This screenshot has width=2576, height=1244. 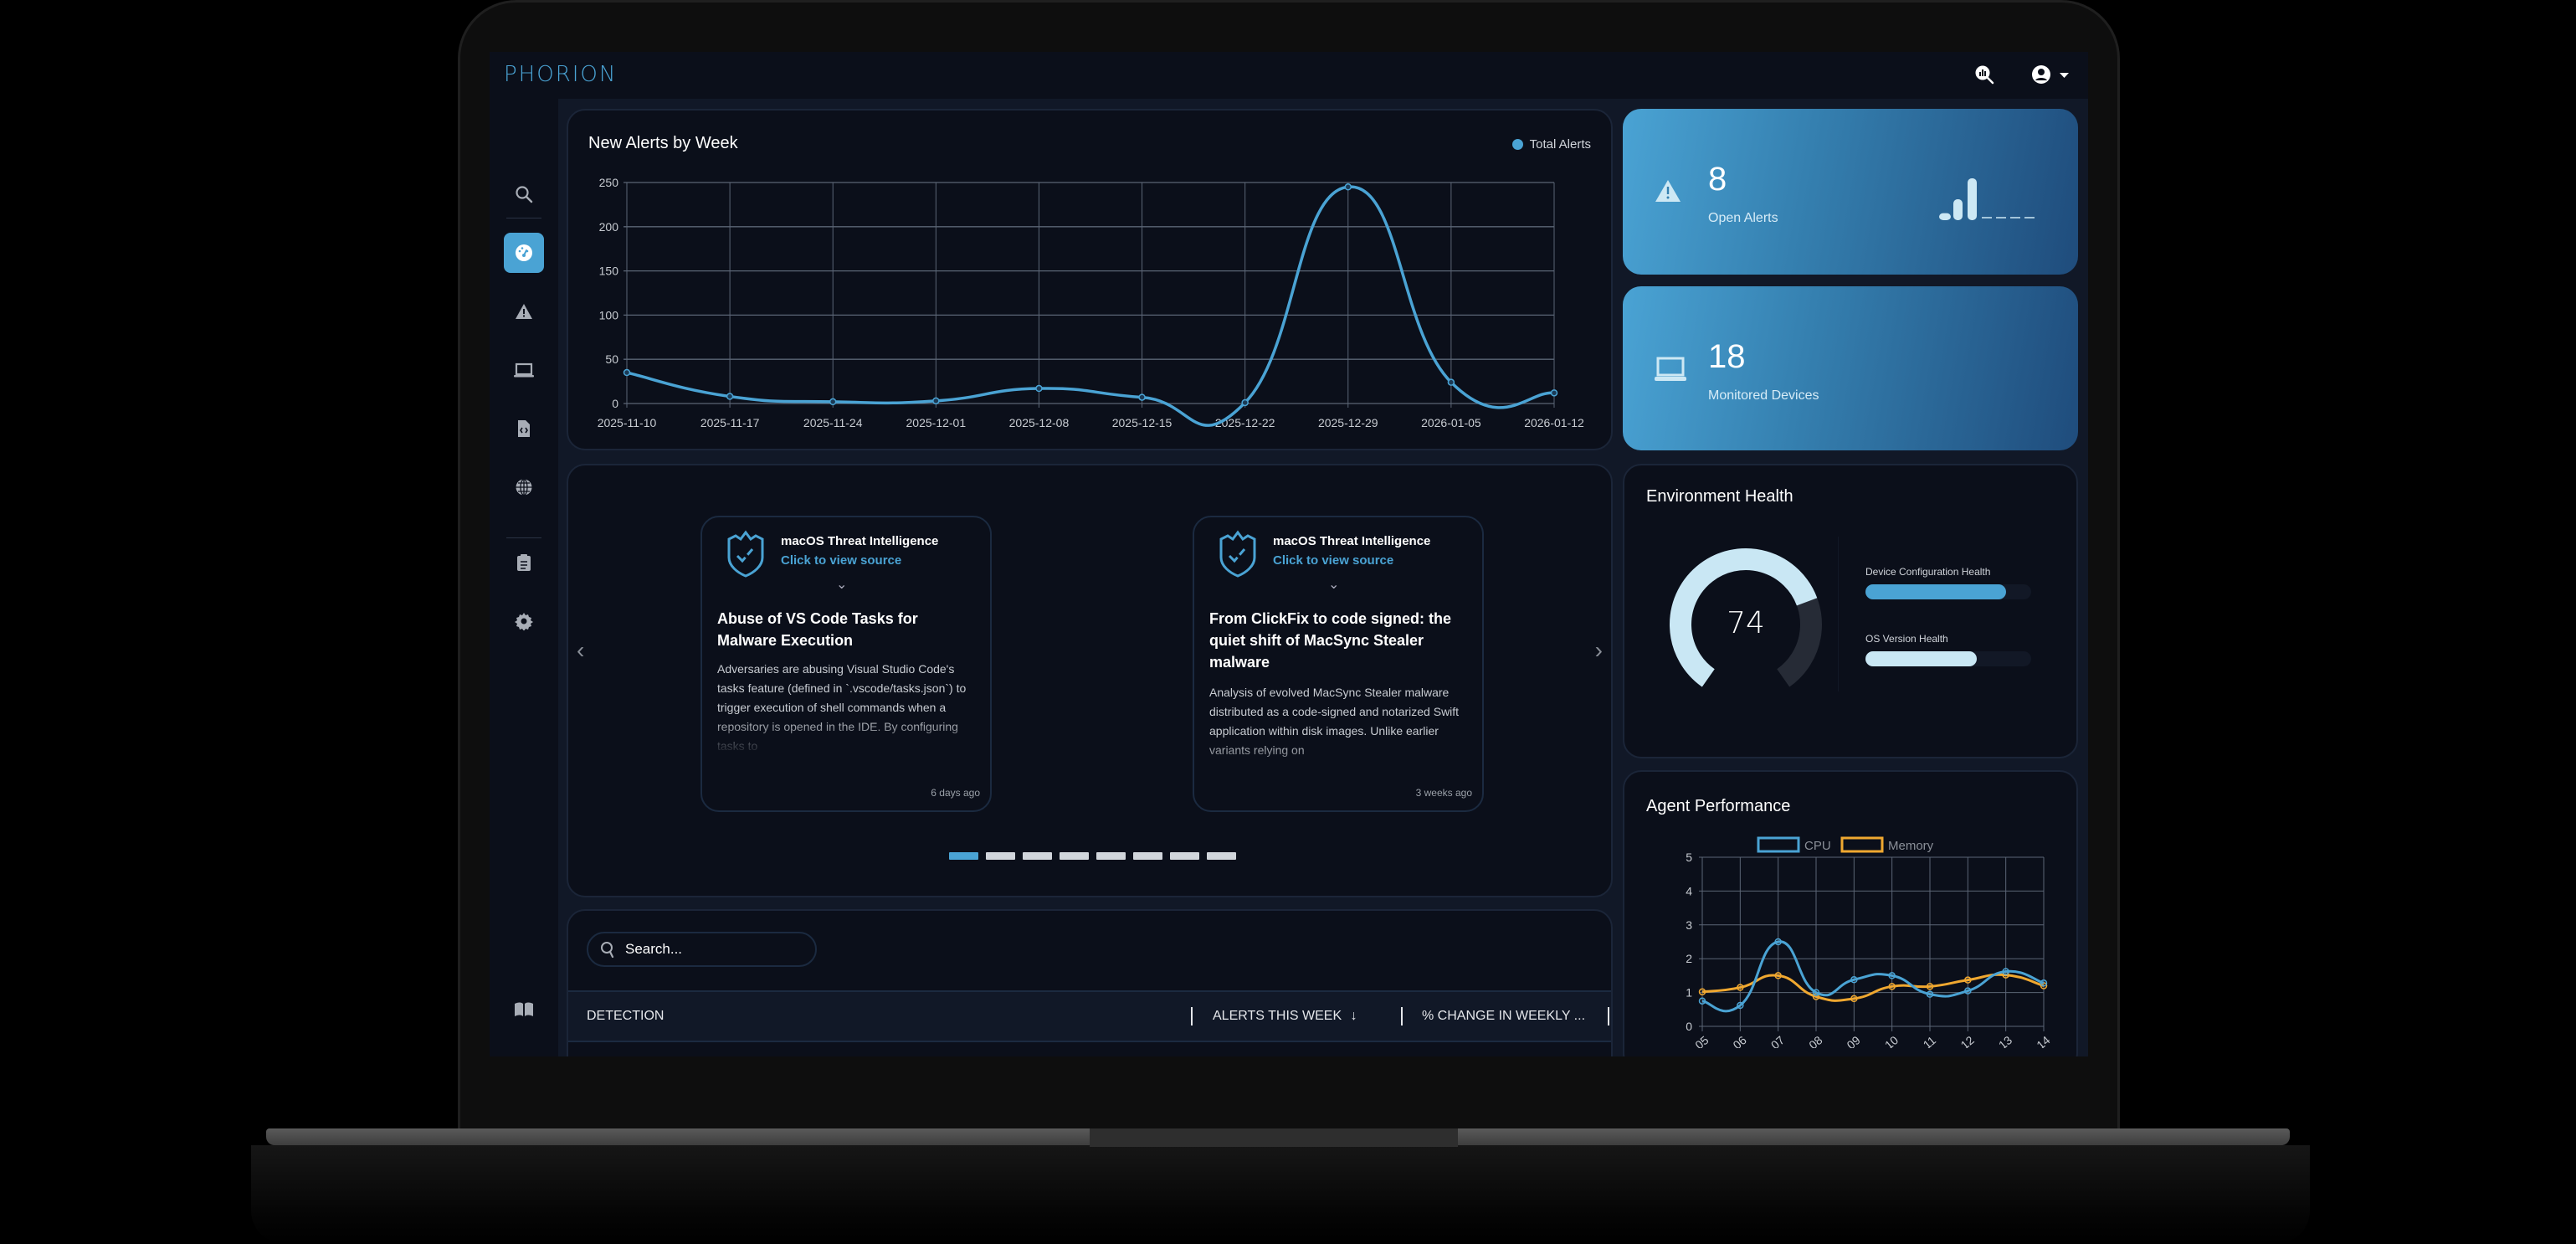 What do you see at coordinates (524, 370) in the screenshot?
I see `sidebar-item-devices` at bounding box center [524, 370].